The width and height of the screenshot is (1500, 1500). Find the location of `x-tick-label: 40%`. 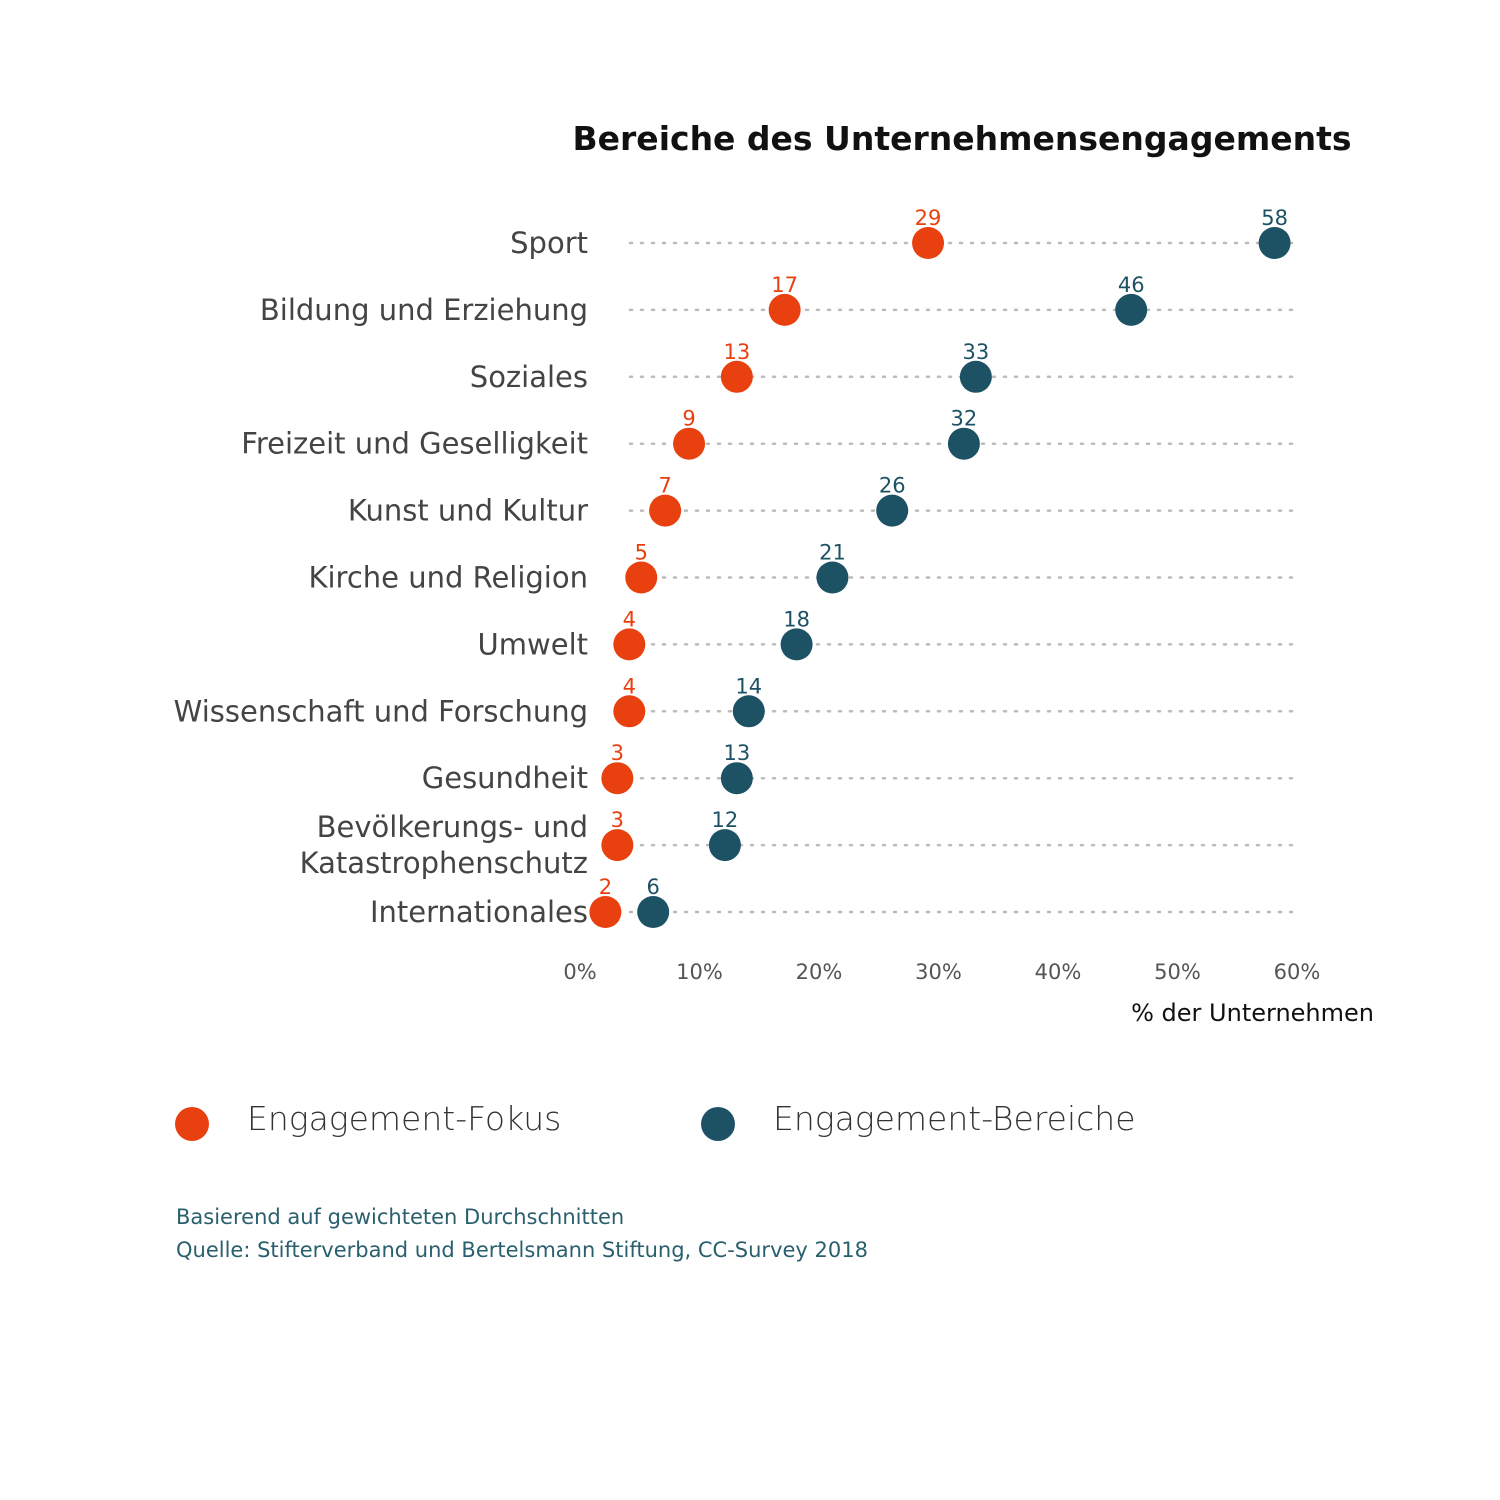

x-tick-label: 40% is located at coordinates (1058, 972).